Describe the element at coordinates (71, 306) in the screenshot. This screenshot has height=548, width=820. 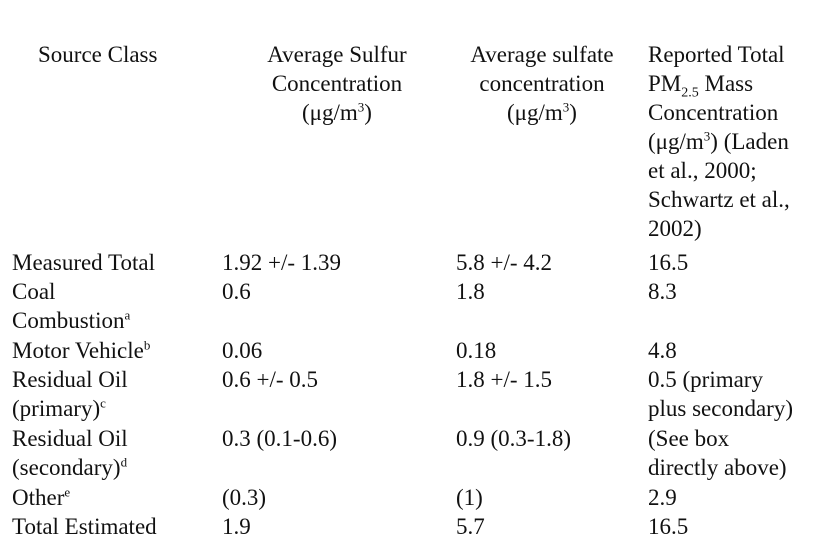
I see `row-coal-source: Coal Combustiona` at that location.